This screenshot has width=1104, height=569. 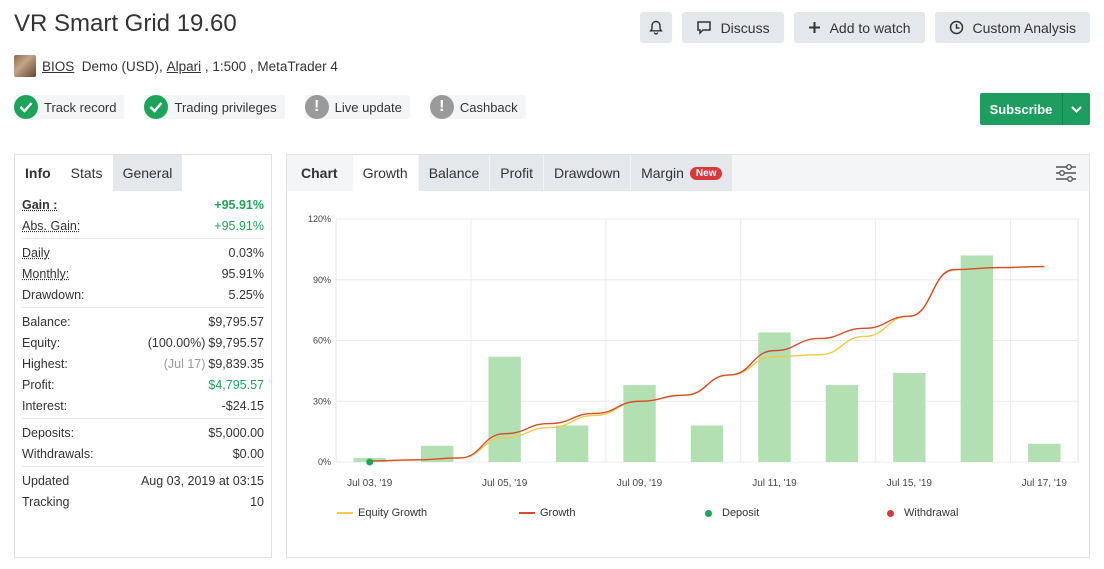 What do you see at coordinates (236, 342) in the screenshot?
I see `stat-value: $9,795.57` at bounding box center [236, 342].